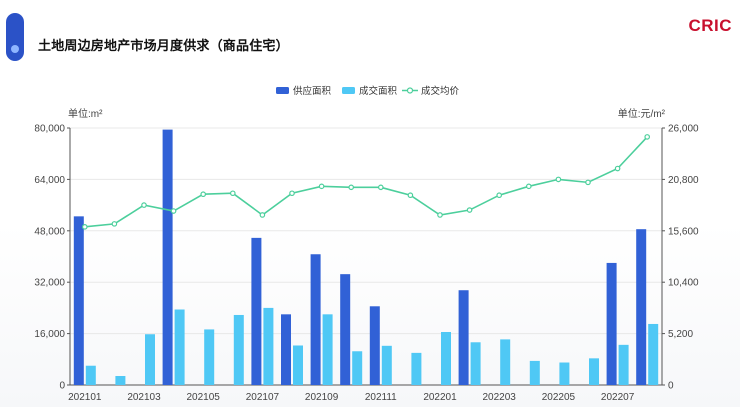  I want to click on right-tick-label: 10,400, so click(683, 283).